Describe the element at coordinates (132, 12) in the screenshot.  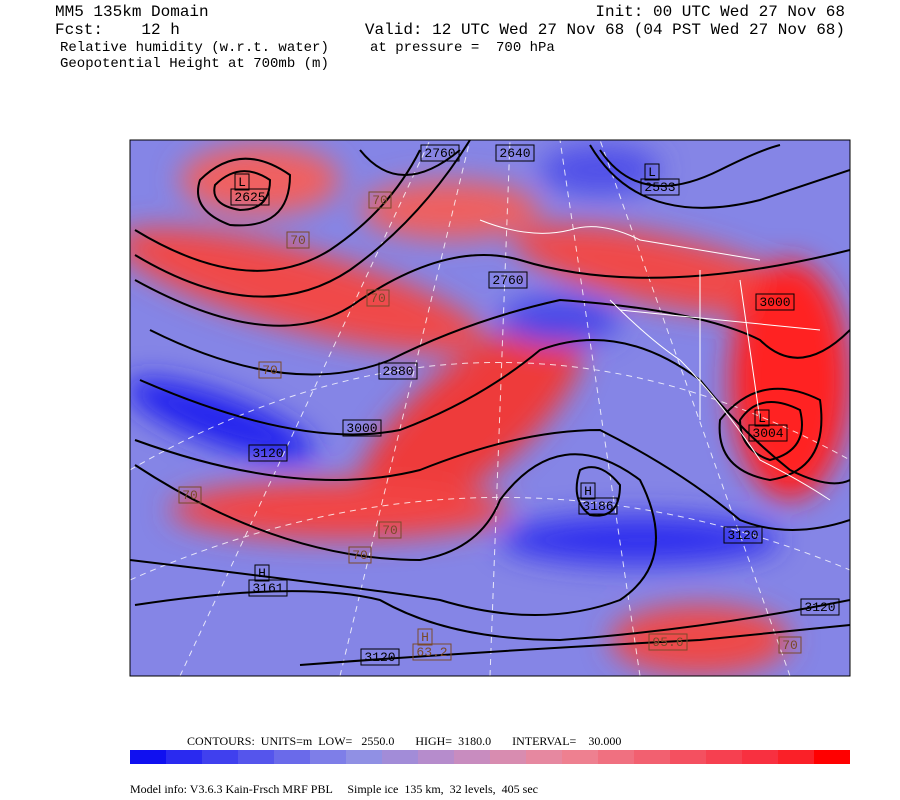
I see `domain: MM5 135km Domain` at that location.